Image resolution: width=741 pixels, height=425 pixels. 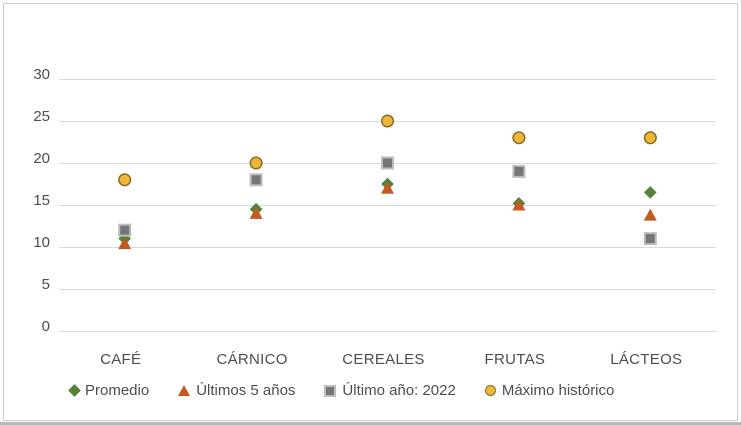 I want to click on data-point-series2-cat2, so click(x=256, y=212).